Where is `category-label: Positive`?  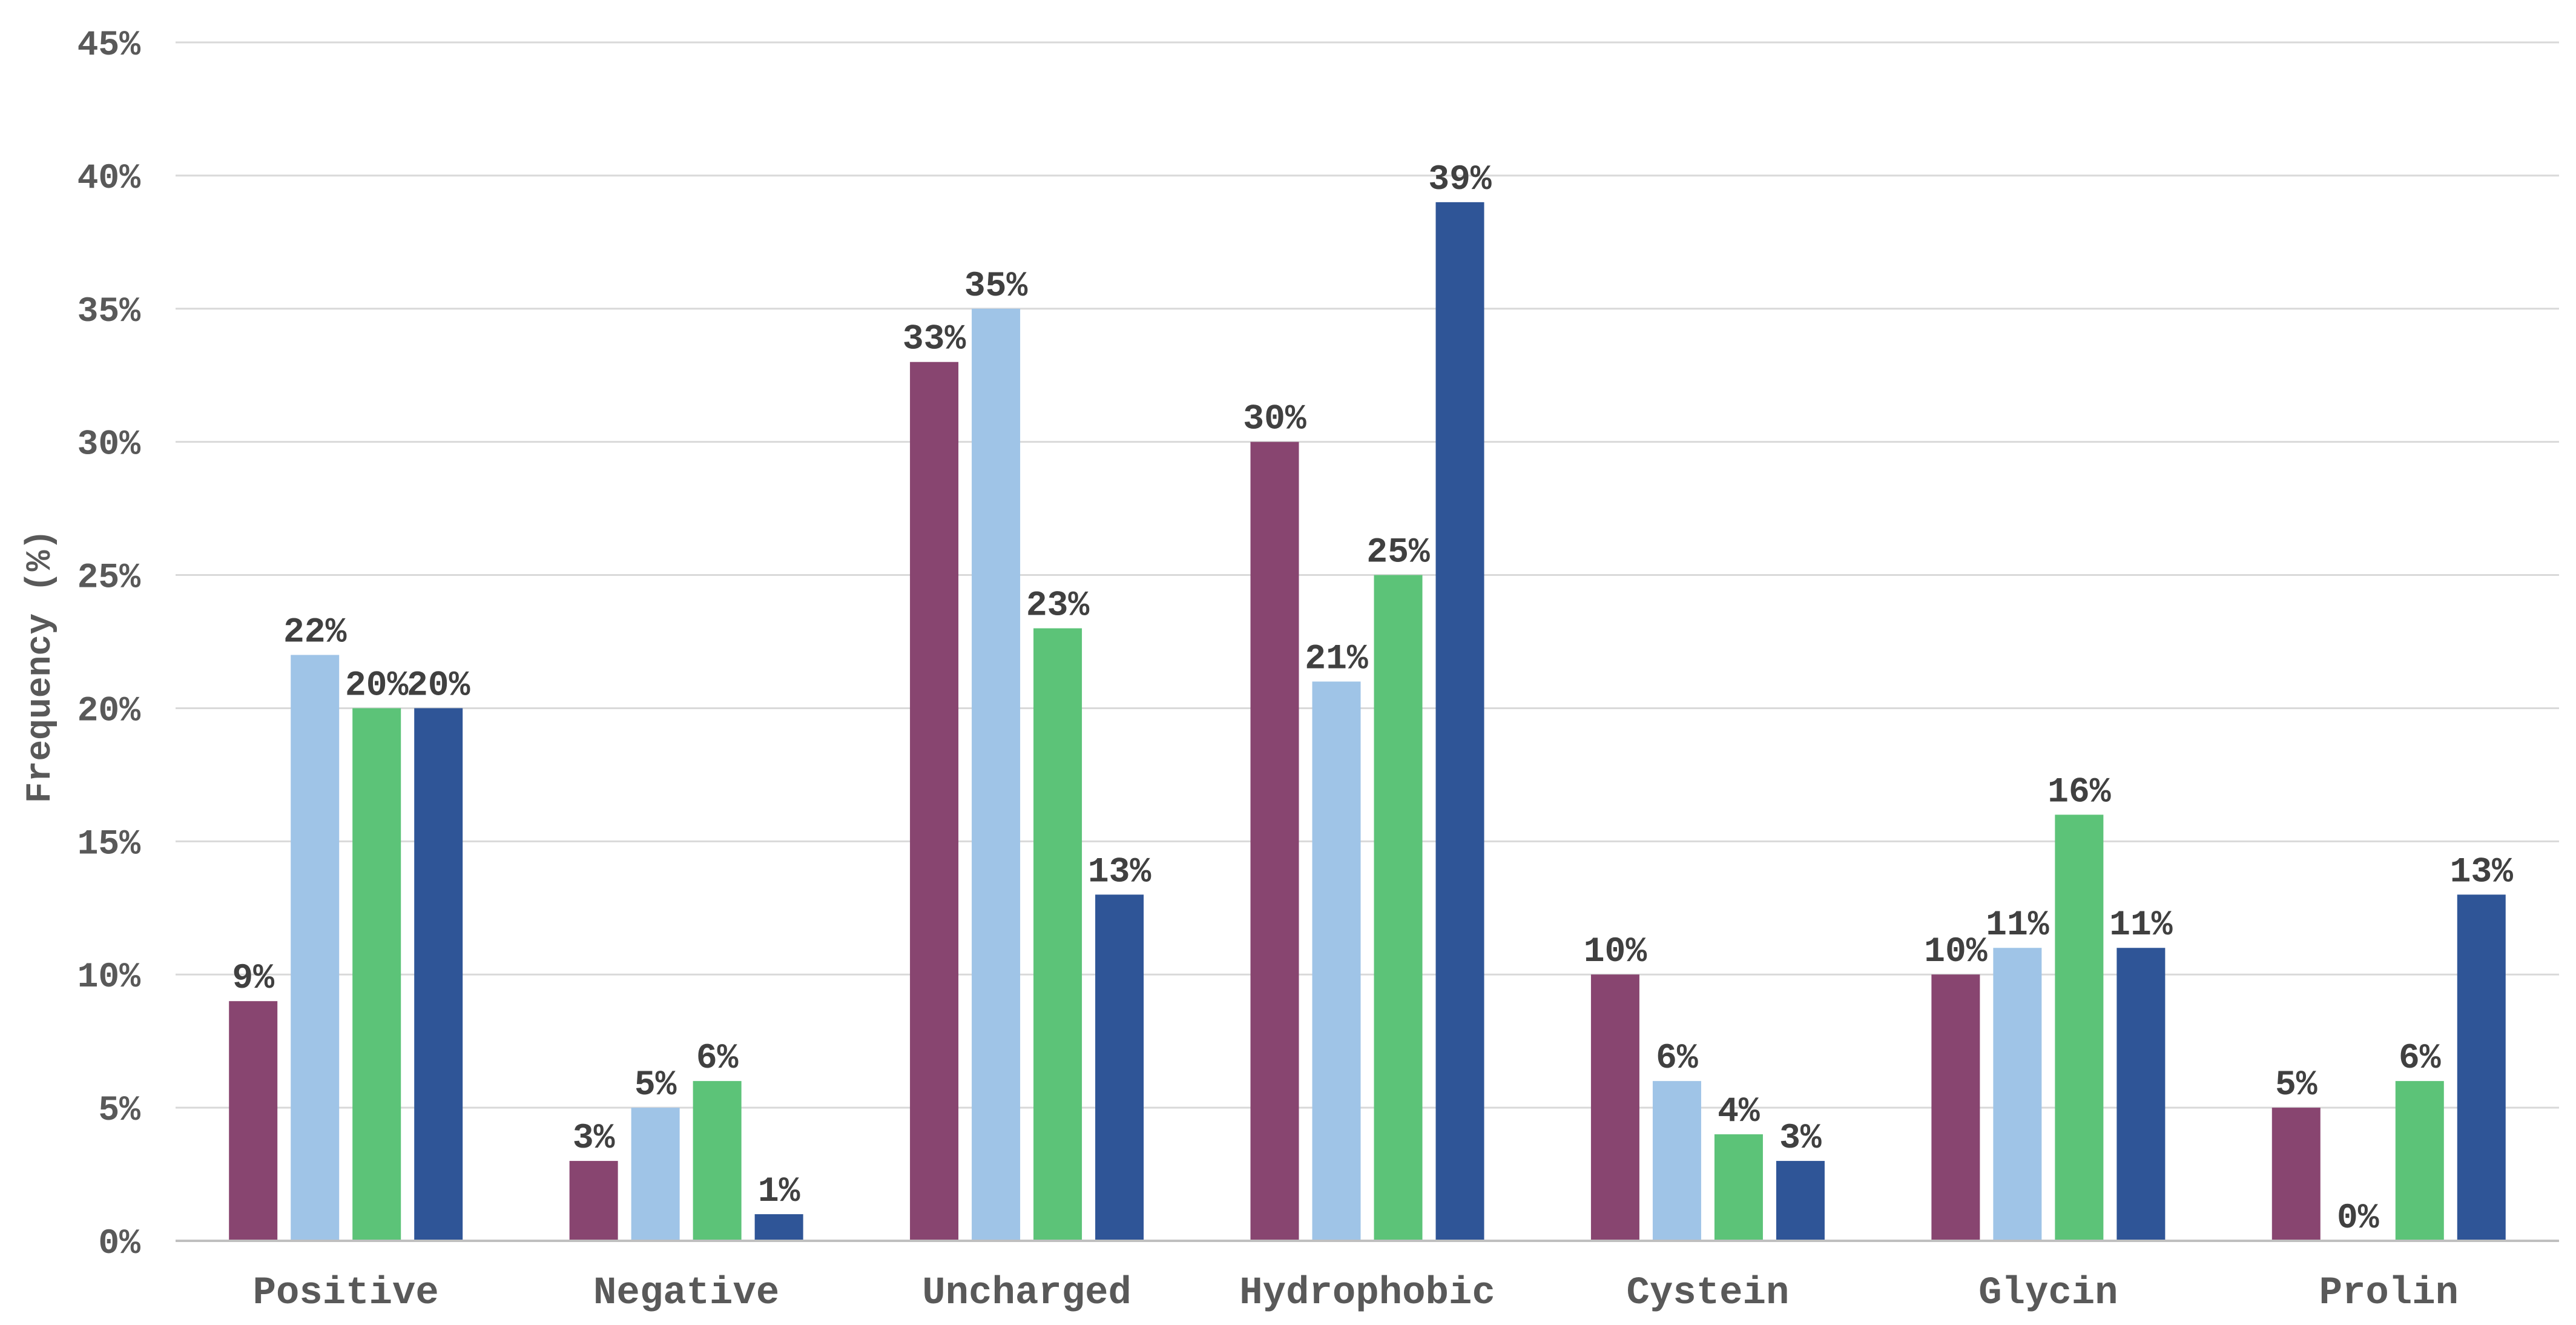 category-label: Positive is located at coordinates (346, 1293).